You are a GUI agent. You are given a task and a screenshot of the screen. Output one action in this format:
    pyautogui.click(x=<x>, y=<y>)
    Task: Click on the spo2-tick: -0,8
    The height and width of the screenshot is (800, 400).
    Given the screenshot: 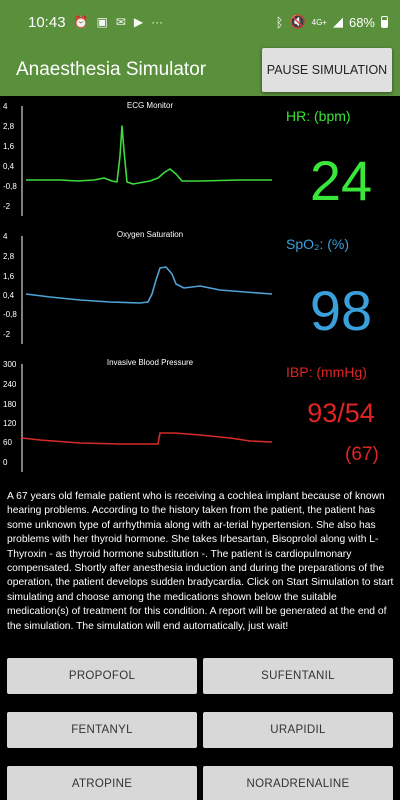 What is the action you would take?
    pyautogui.click(x=10, y=314)
    